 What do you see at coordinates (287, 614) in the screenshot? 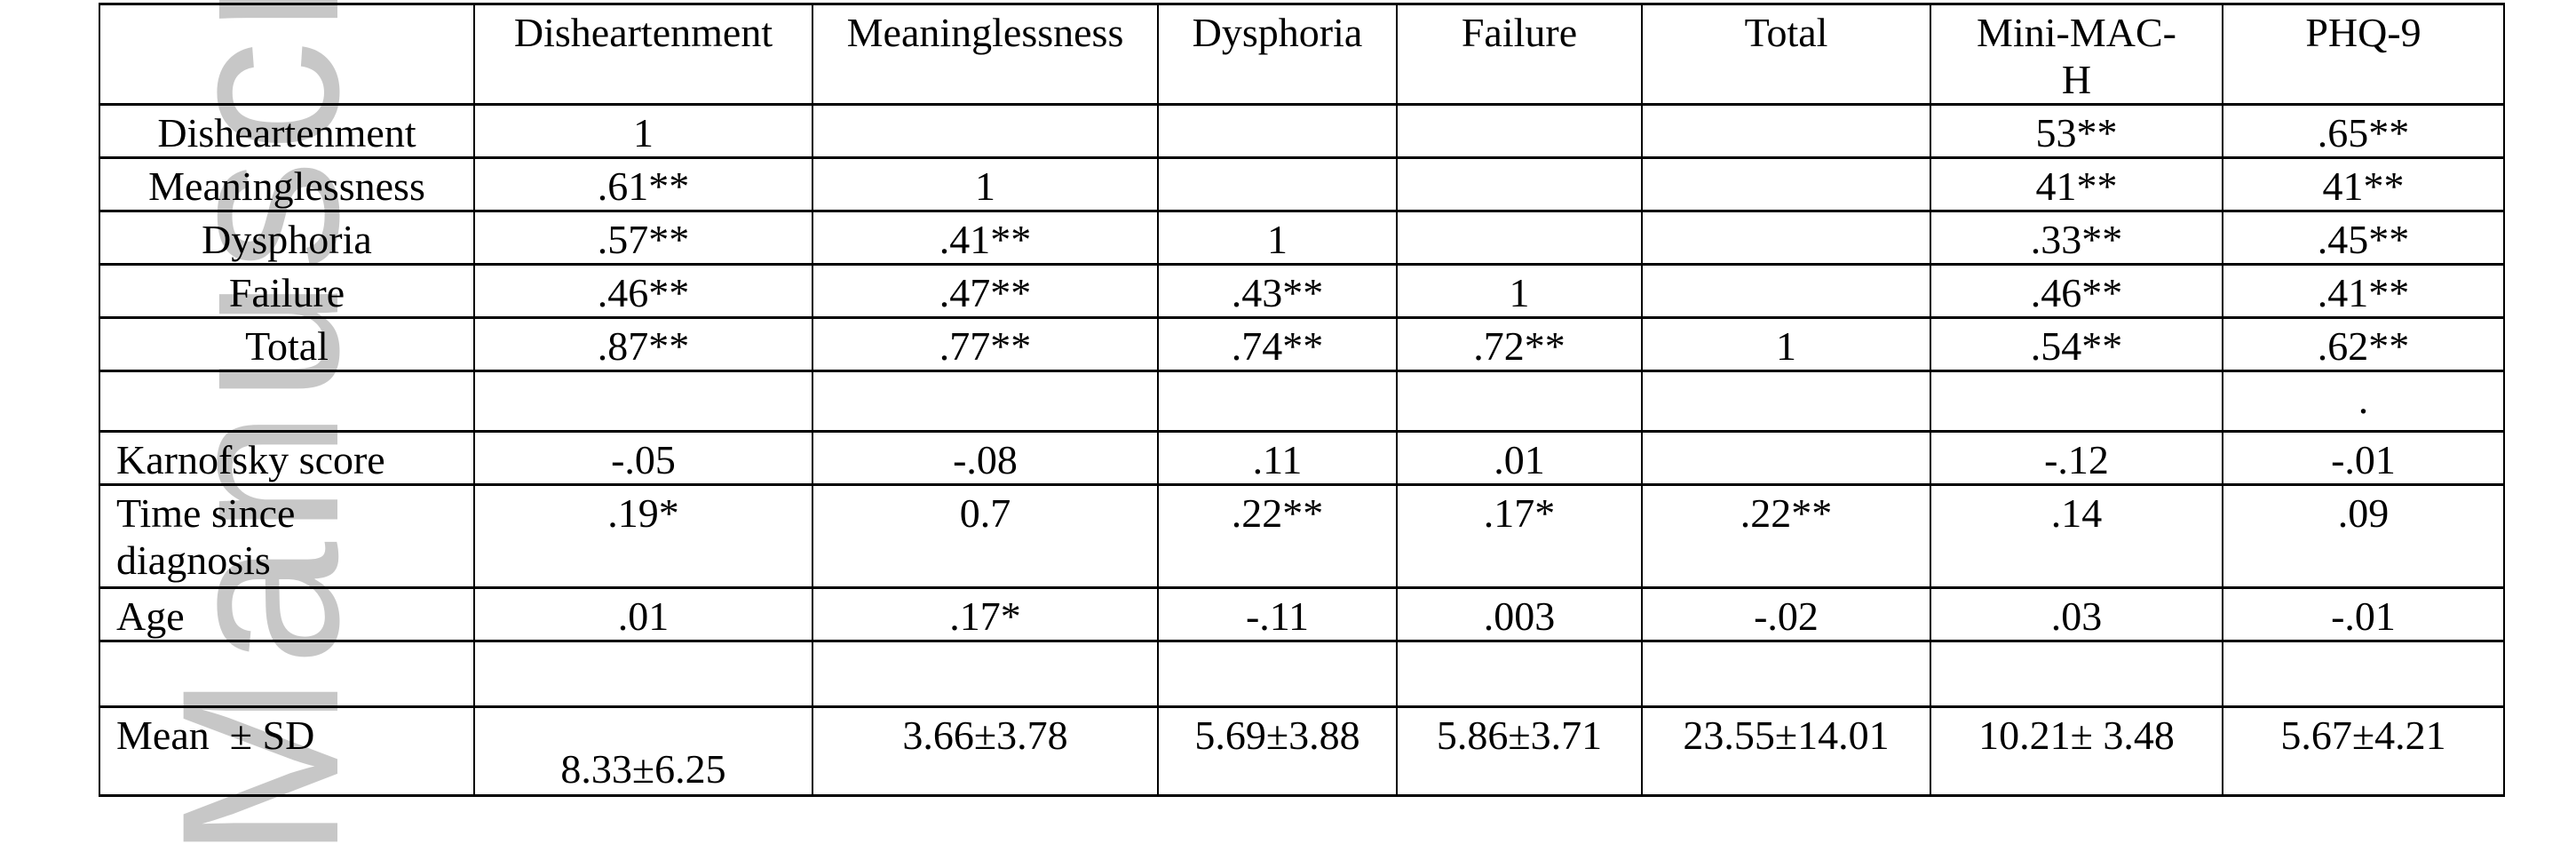
I see `row-label-age: Age` at bounding box center [287, 614].